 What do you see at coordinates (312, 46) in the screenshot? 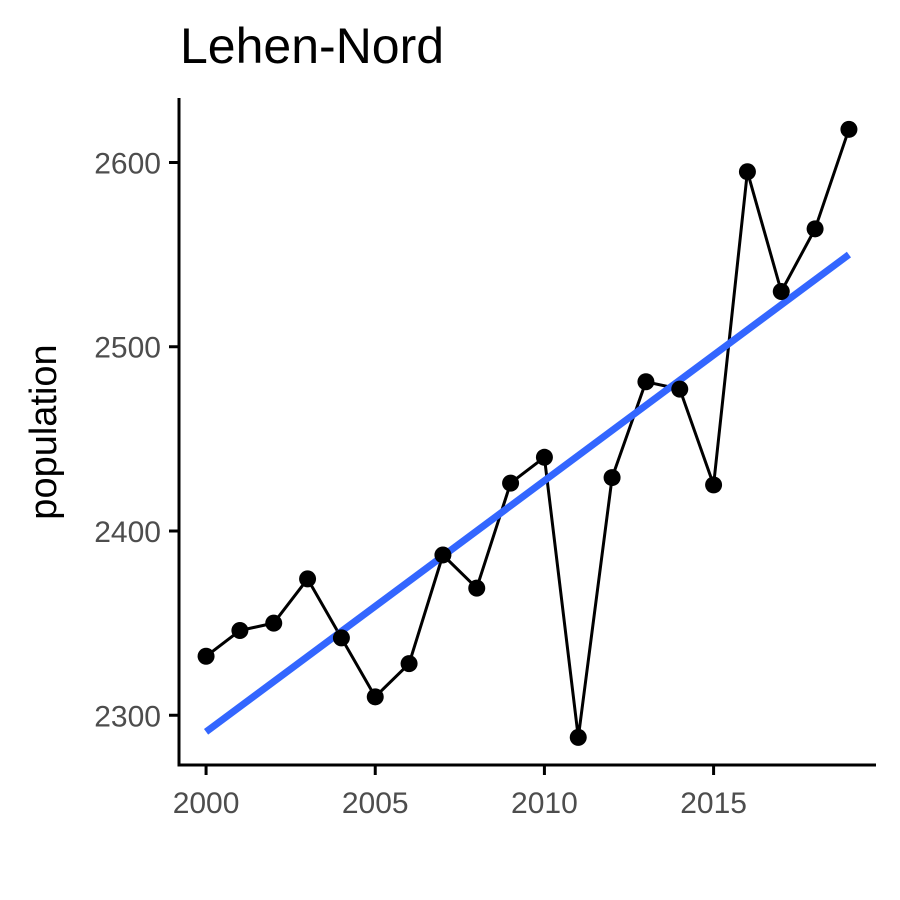
I see `chart-title: Lehen-Nord` at bounding box center [312, 46].